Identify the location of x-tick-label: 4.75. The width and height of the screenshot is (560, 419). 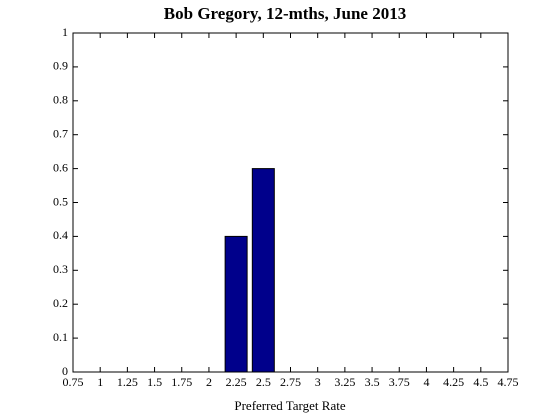
(508, 382).